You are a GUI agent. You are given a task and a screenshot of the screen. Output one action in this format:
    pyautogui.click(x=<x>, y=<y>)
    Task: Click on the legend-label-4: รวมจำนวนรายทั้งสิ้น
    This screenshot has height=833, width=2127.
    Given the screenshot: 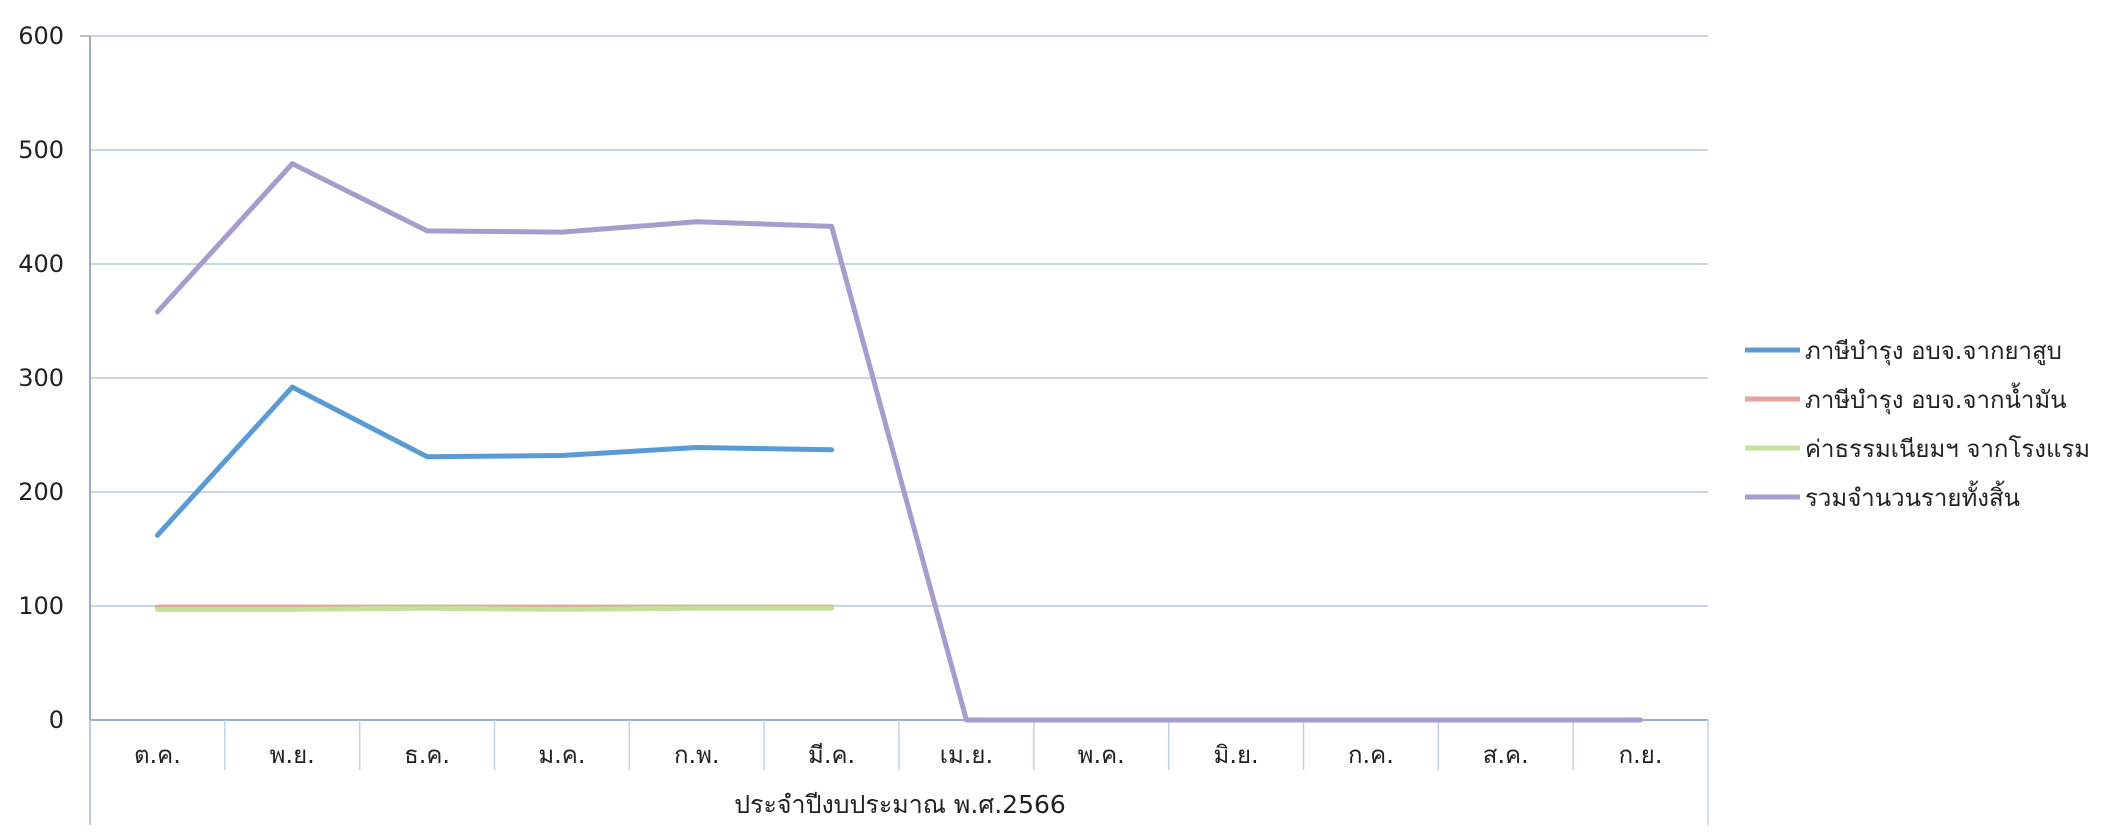 What is the action you would take?
    pyautogui.click(x=1912, y=496)
    